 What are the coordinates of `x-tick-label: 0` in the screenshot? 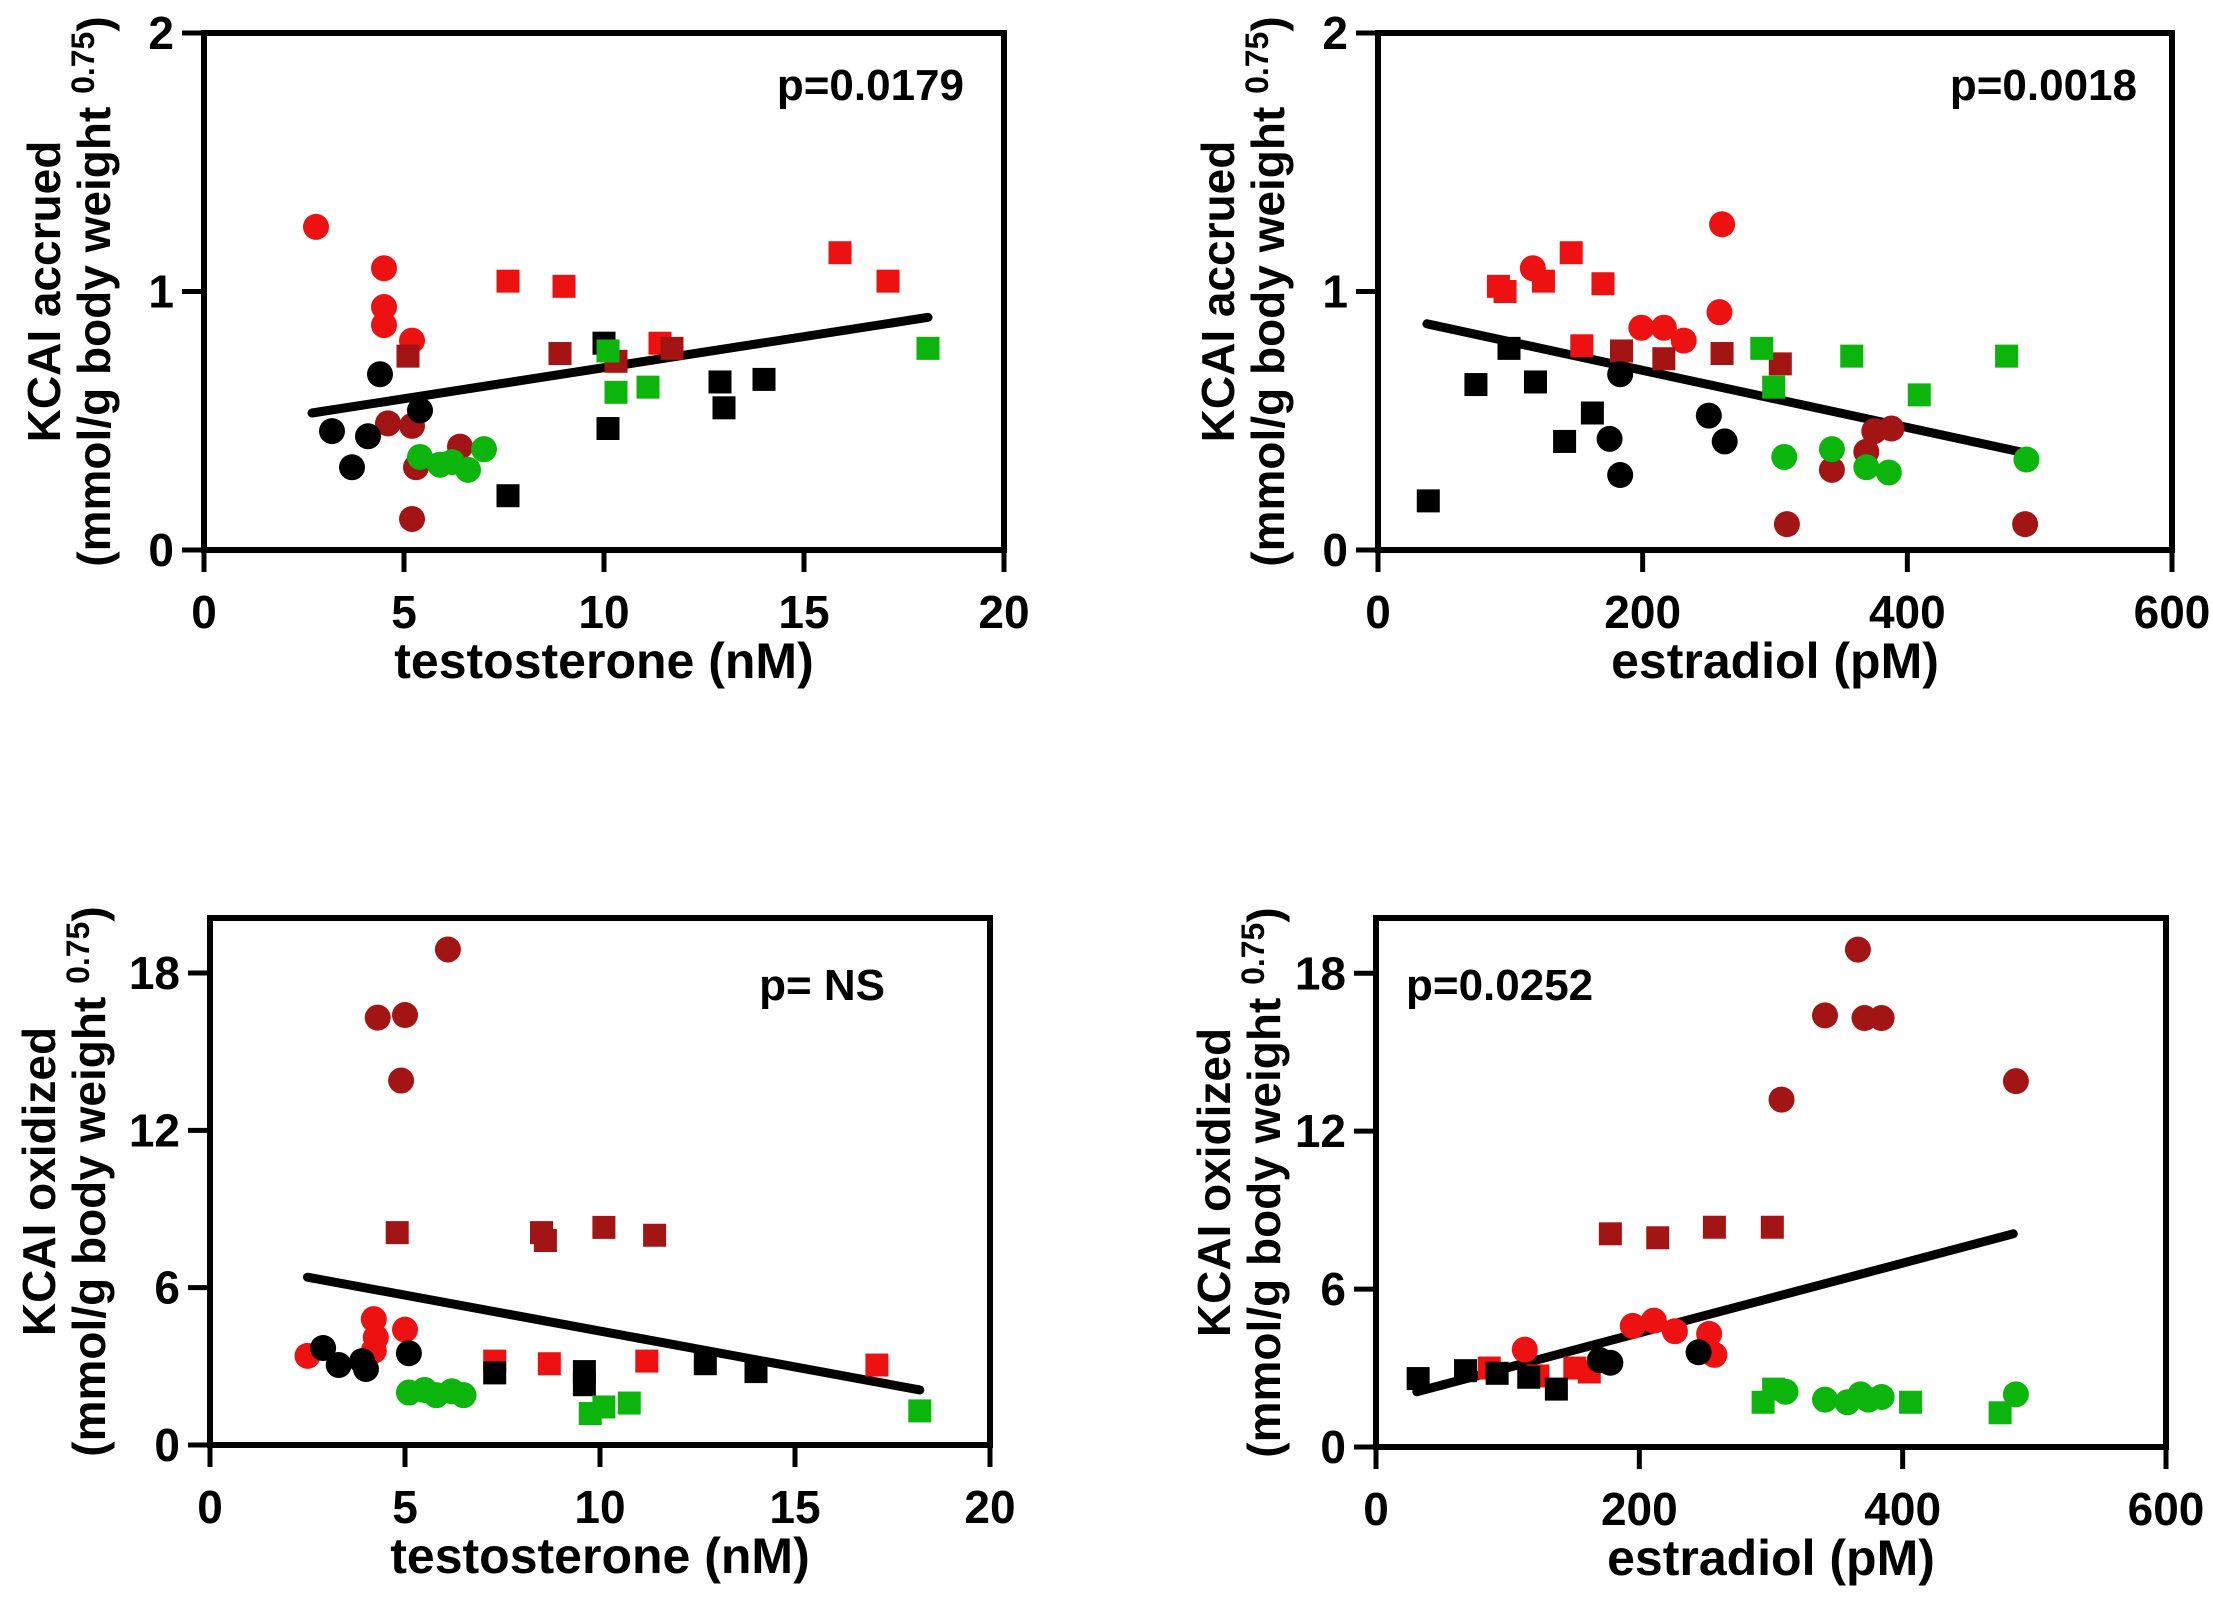 It's located at (1378, 612).